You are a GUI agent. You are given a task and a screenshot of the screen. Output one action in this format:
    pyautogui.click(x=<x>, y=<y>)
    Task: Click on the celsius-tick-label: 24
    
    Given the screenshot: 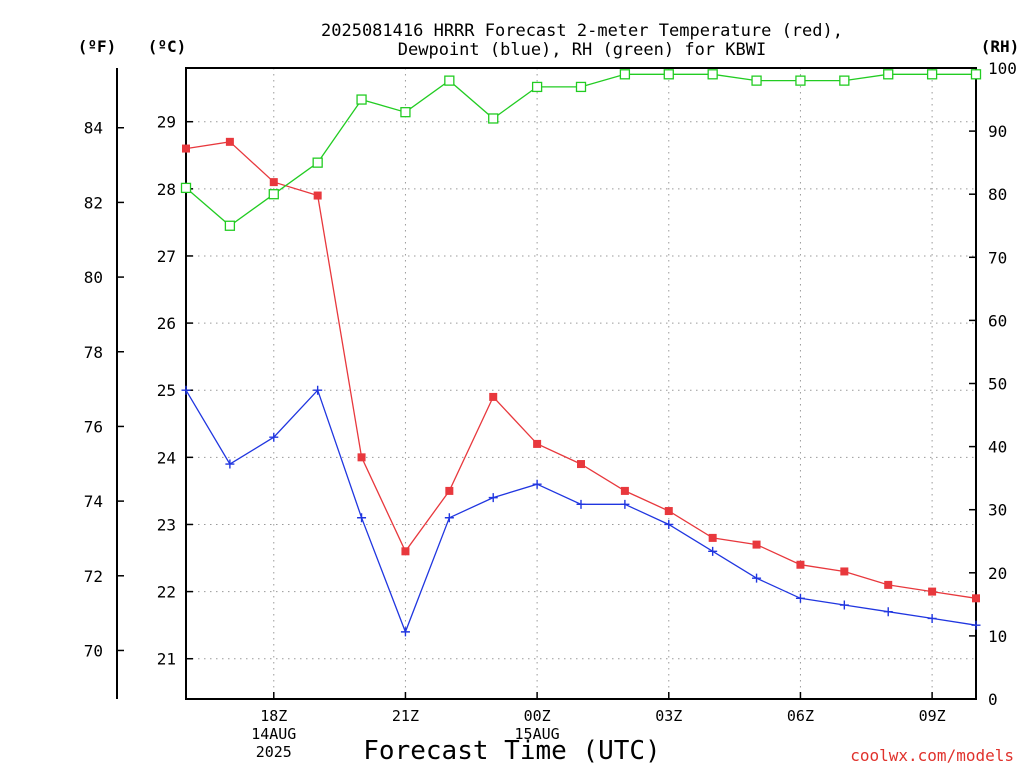 What is the action you would take?
    pyautogui.click(x=166, y=457)
    